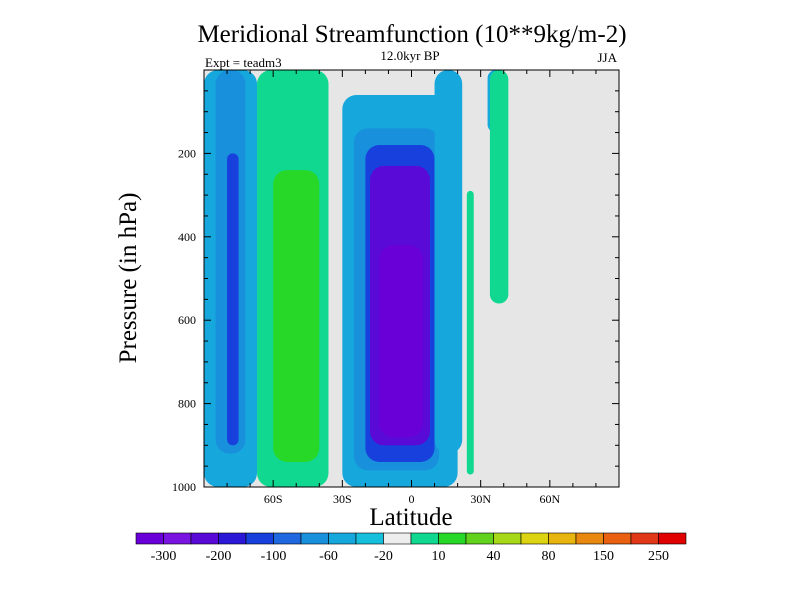  What do you see at coordinates (328, 556) in the screenshot?
I see `colorbar-label: -60` at bounding box center [328, 556].